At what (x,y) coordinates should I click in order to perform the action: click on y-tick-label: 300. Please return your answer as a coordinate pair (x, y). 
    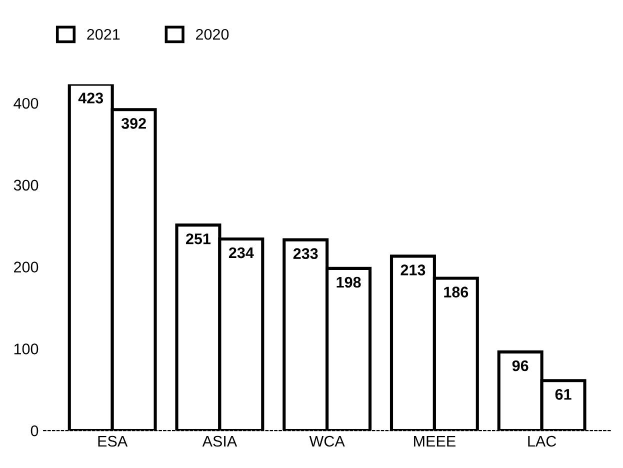
    Looking at the image, I should click on (26, 185).